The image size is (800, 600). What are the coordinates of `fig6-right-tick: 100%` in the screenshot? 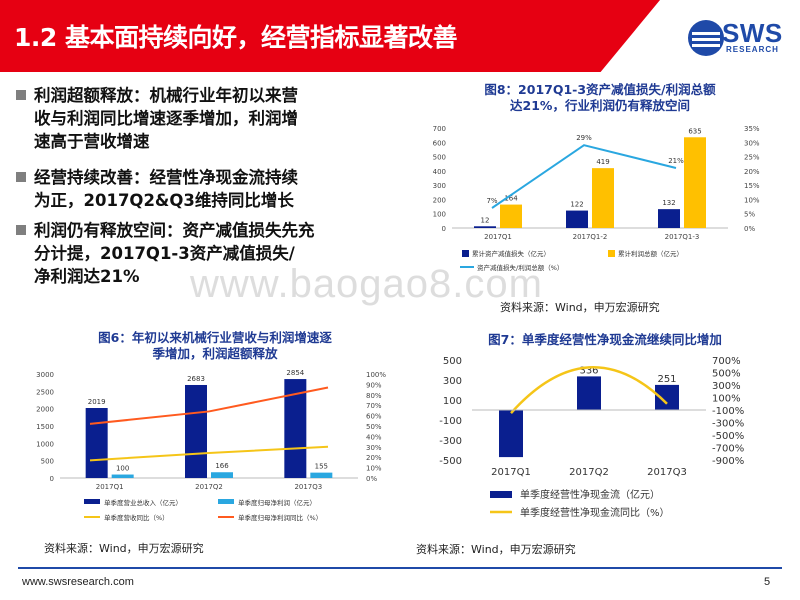 It's located at (376, 375).